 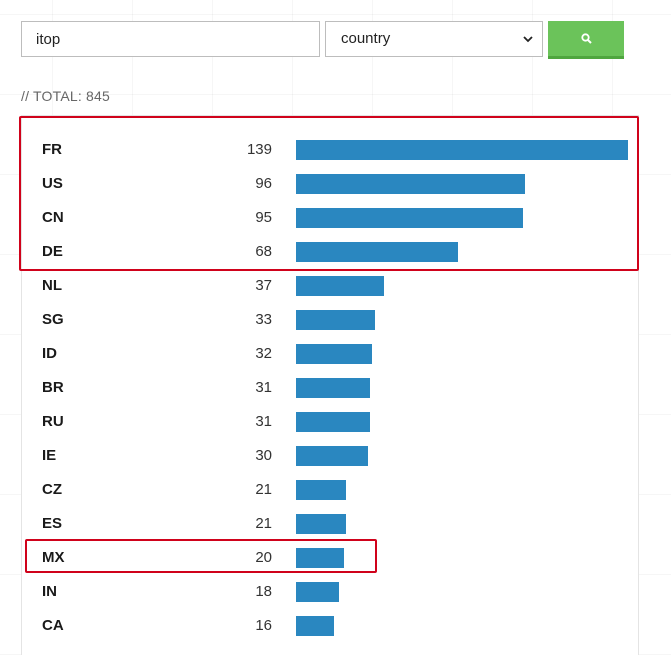 I want to click on country-count: 32, so click(x=263, y=353).